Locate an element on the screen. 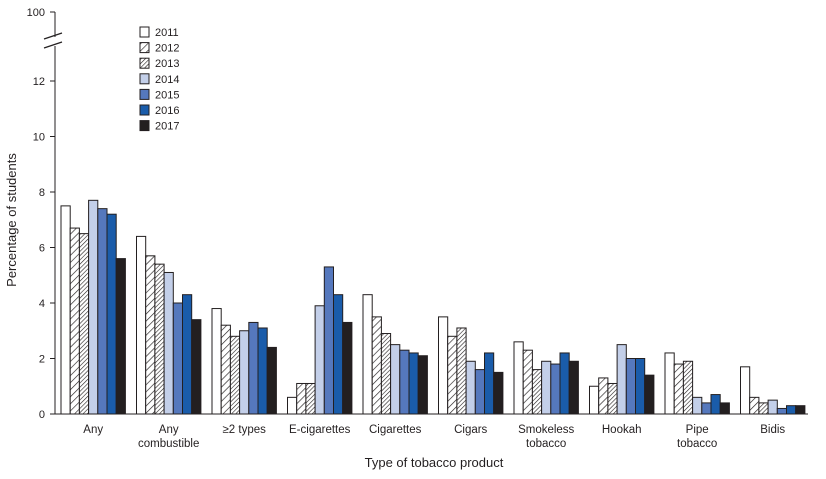 Image resolution: width=826 pixels, height=479 pixels. legend-label: 2012 is located at coordinates (167, 49).